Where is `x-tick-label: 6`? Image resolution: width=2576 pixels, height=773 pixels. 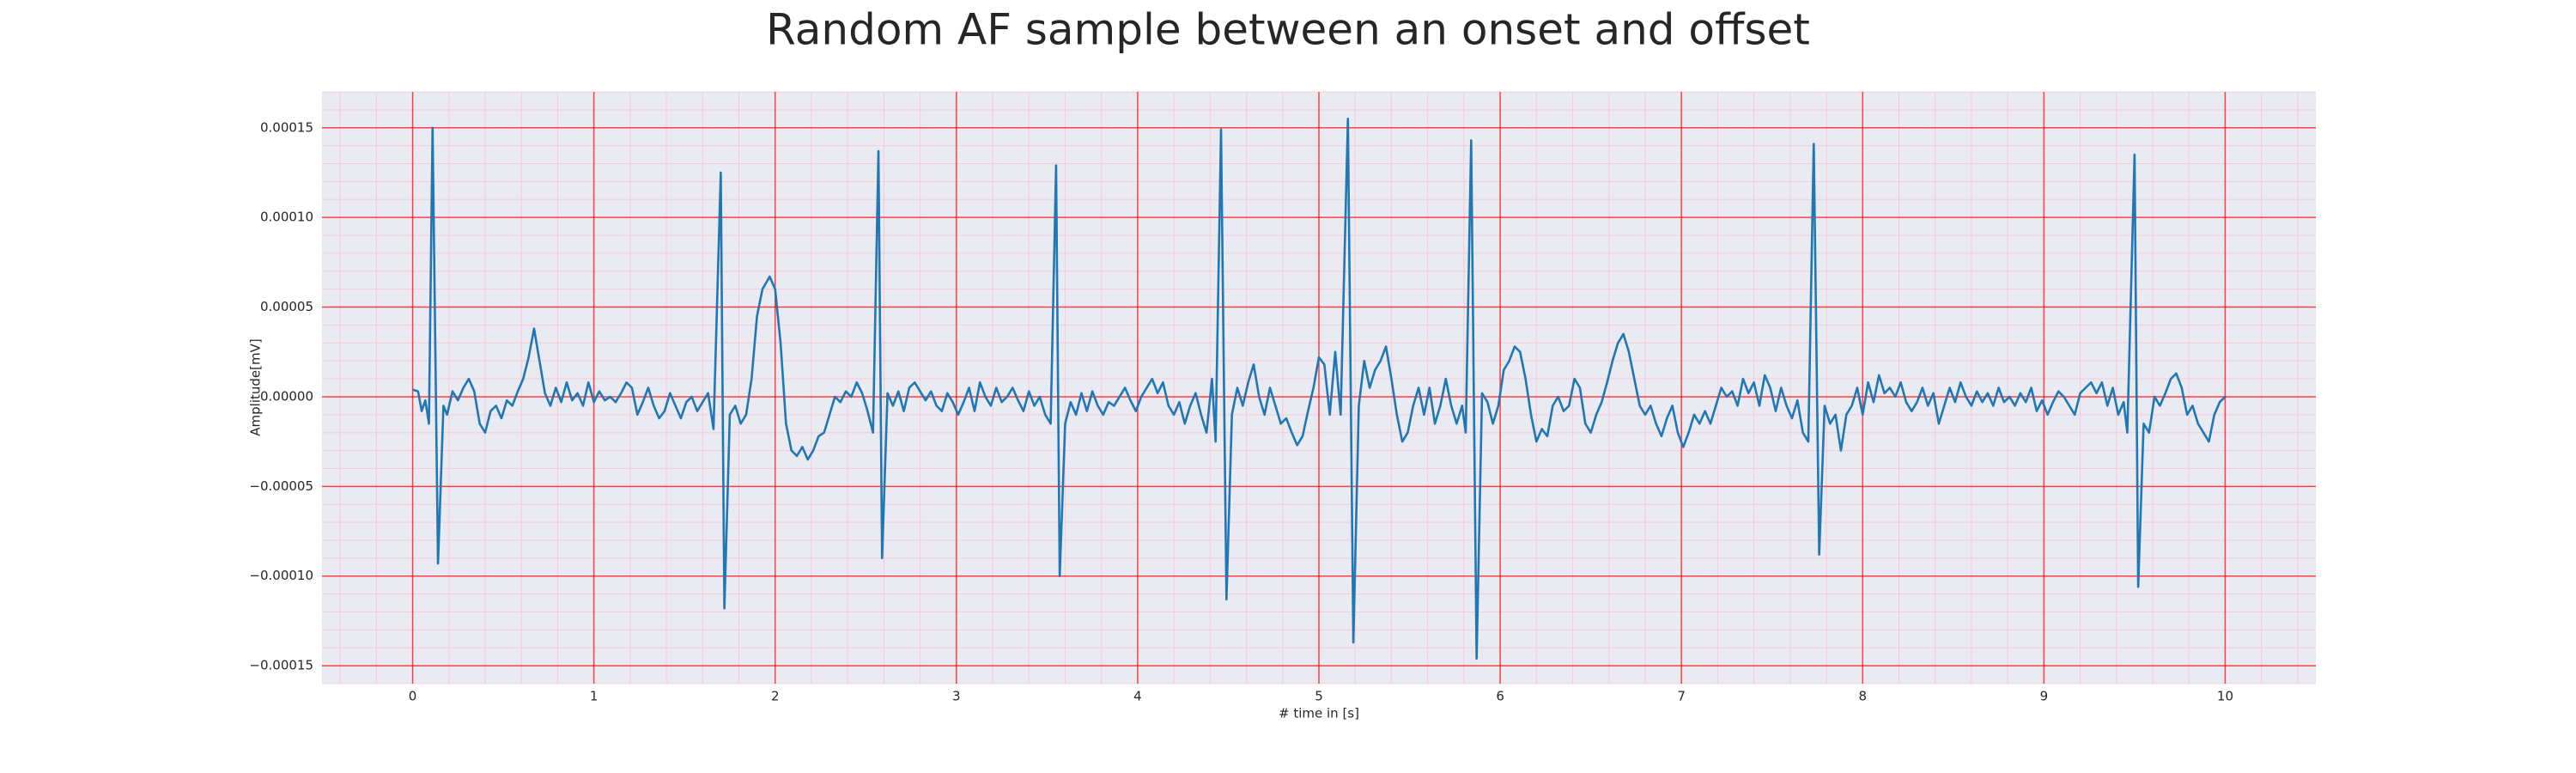 x-tick-label: 6 is located at coordinates (1500, 696).